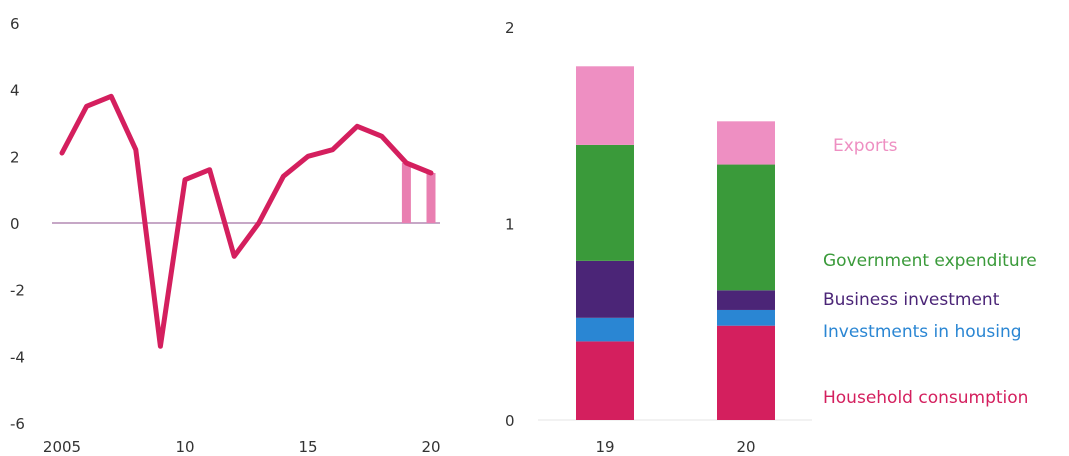  I want to click on x-tick-label: 15, so click(307, 447).